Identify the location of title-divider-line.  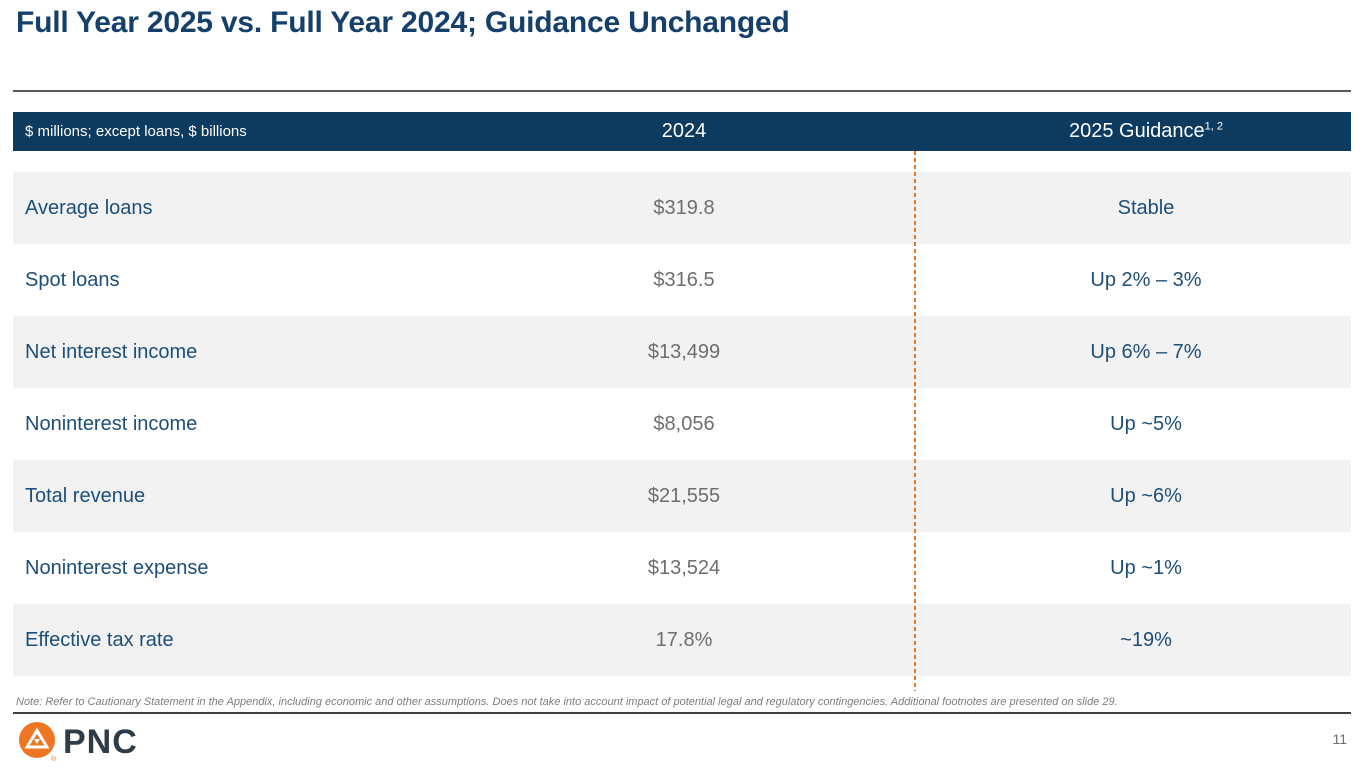
(682, 91).